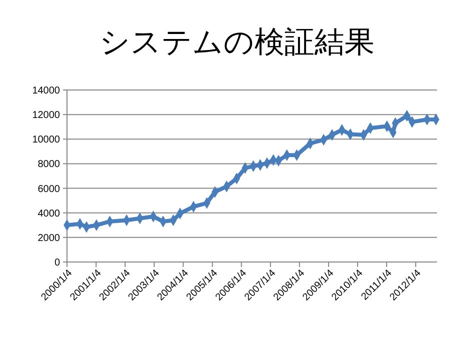 The height and width of the screenshot is (351, 474). Describe the element at coordinates (49, 238) in the screenshot. I see `y-tick-label: 2000` at that location.